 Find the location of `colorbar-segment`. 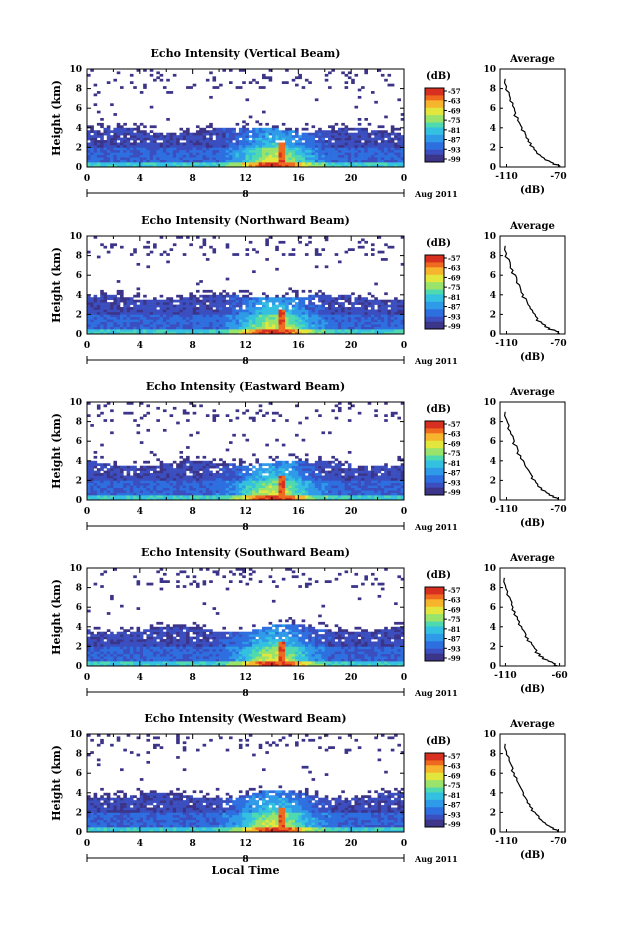

colorbar-segment is located at coordinates (434, 101).